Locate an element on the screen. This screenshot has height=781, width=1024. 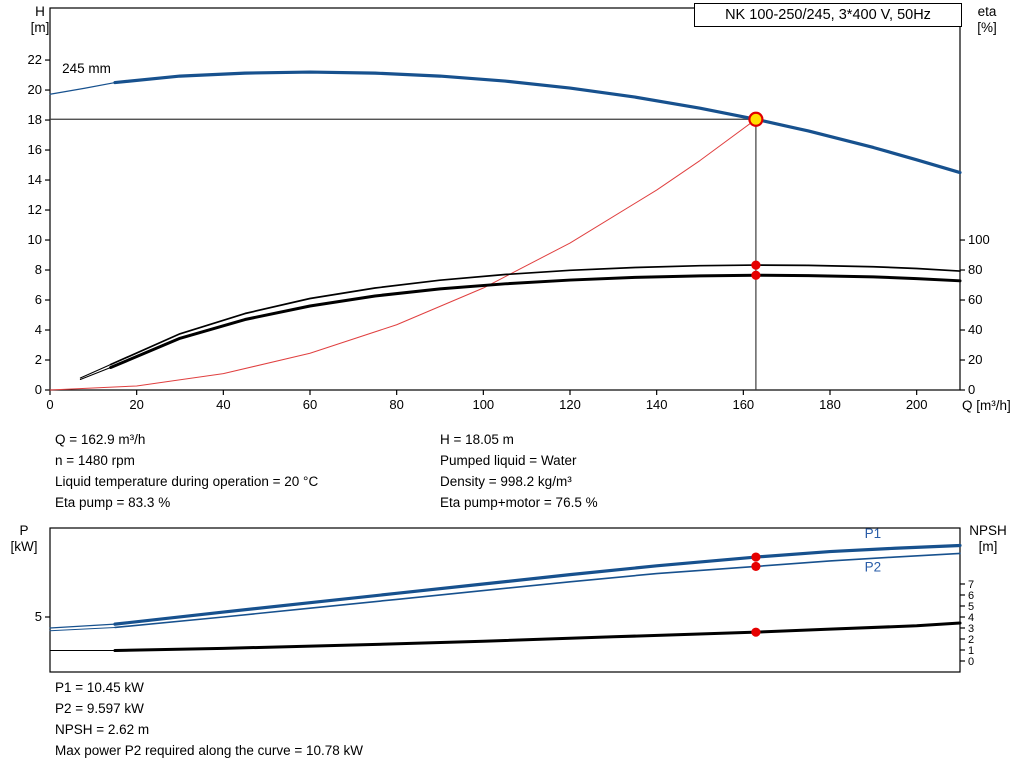
pump-title-box: NK 100-250/245, 3*400 V, 50Hz is located at coordinates (828, 15).